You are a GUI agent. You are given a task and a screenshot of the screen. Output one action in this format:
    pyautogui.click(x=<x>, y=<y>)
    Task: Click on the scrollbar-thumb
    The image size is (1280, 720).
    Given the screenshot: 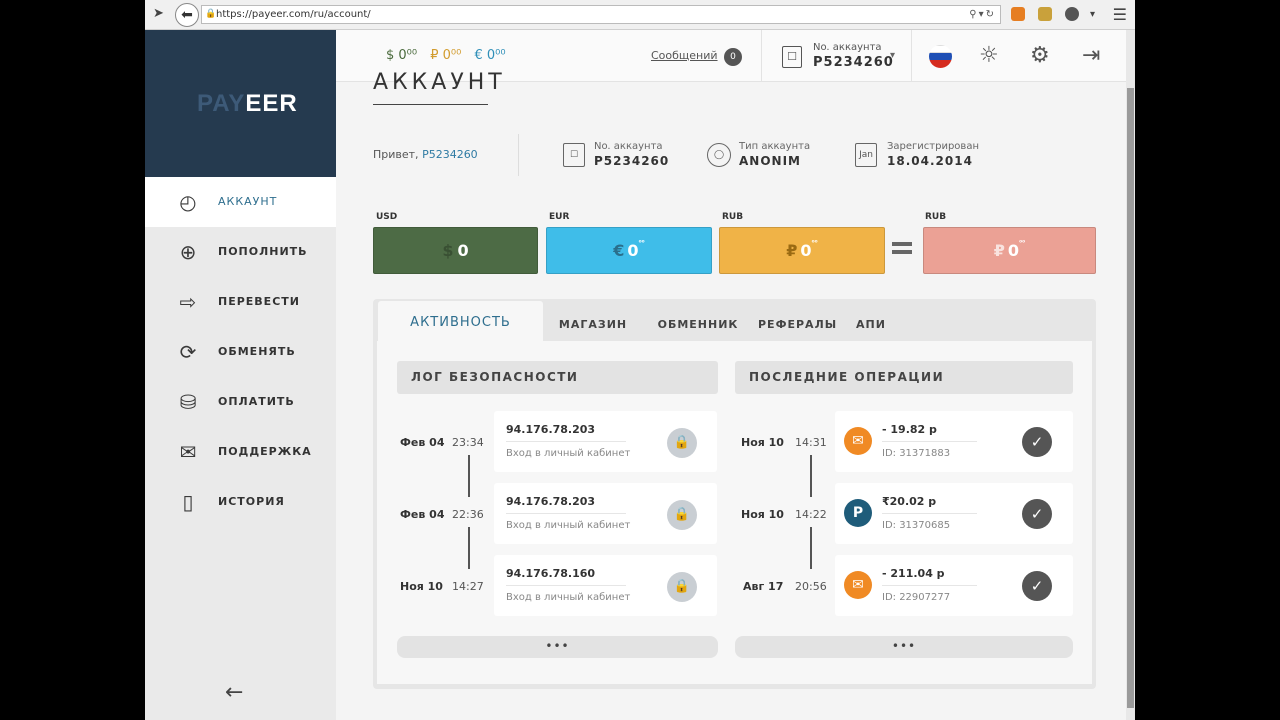 What is the action you would take?
    pyautogui.click(x=1130, y=398)
    